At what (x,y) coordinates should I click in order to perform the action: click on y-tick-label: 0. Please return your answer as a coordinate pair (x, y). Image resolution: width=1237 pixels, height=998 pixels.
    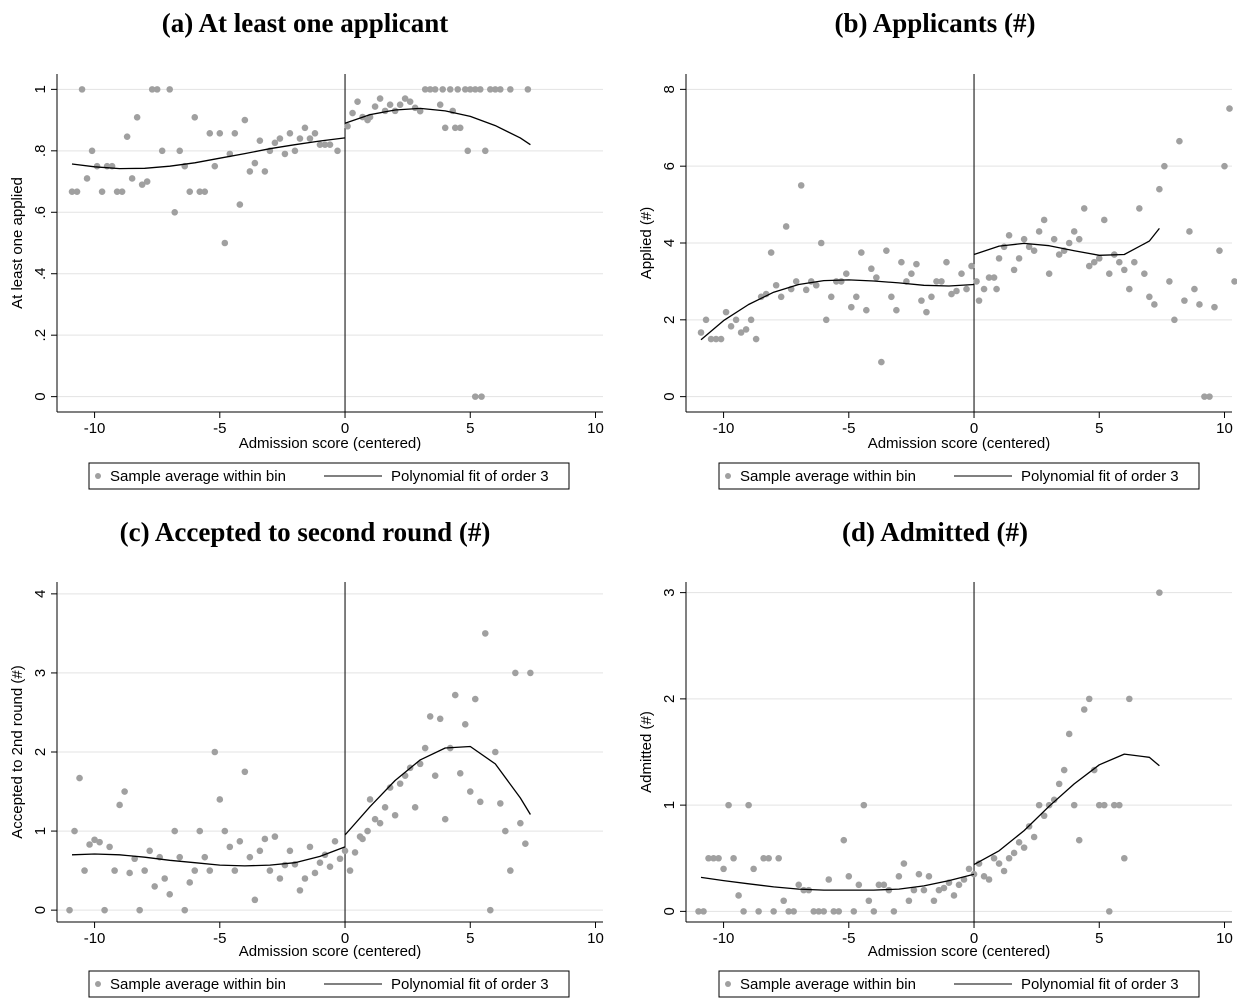
    Looking at the image, I should click on (40, 910).